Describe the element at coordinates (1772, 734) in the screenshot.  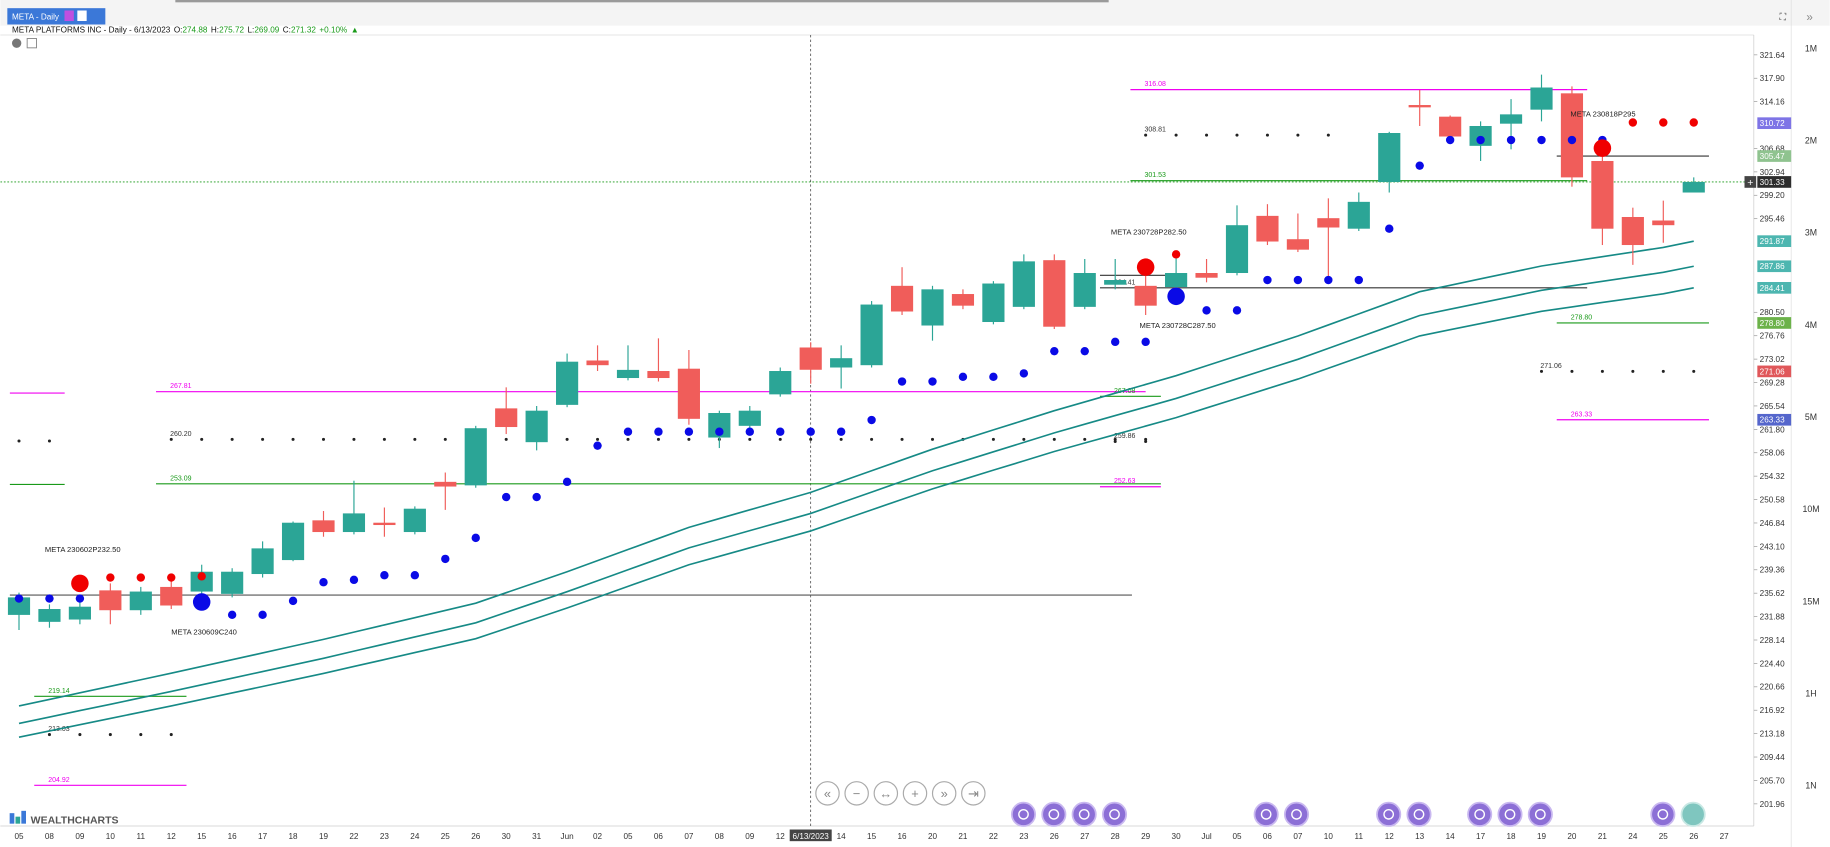
I see `y-tick-label: 213.18` at that location.